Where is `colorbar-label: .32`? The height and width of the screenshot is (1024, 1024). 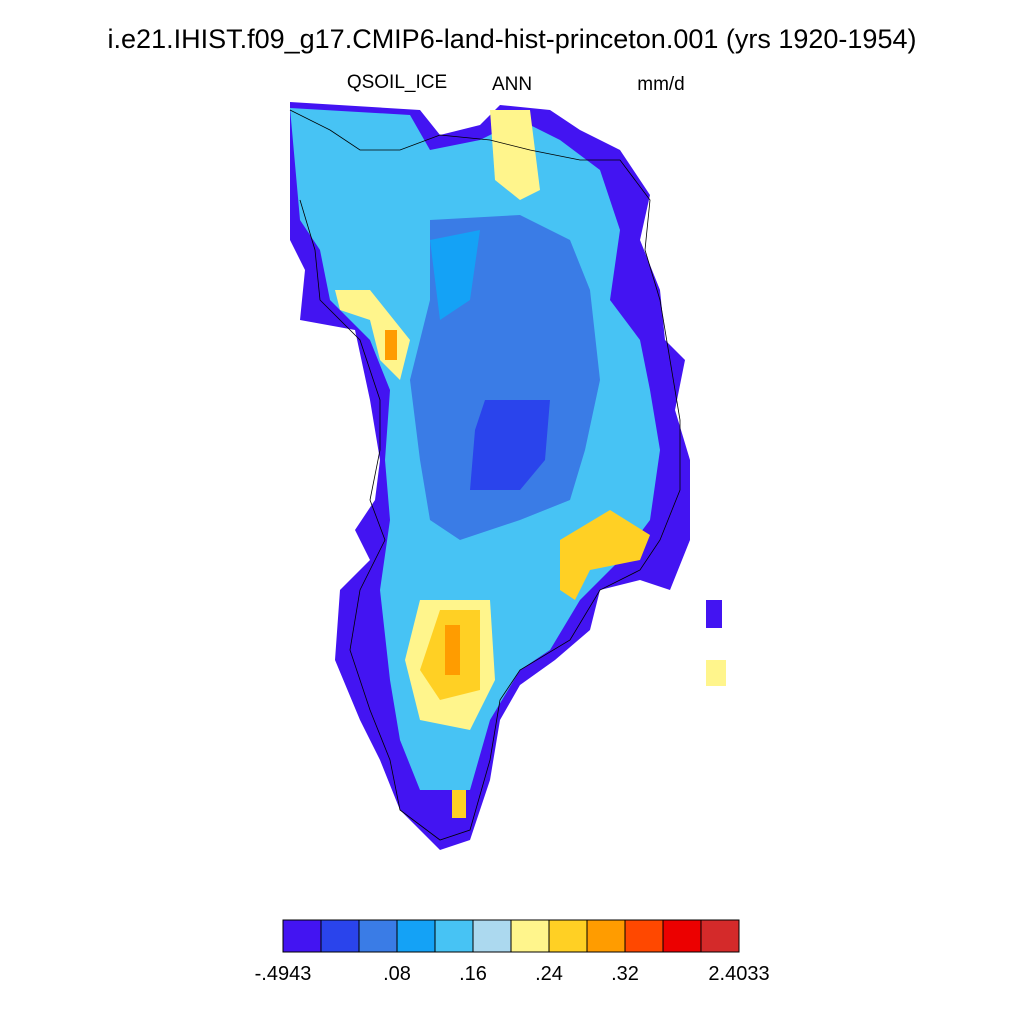 colorbar-label: .32 is located at coordinates (625, 974).